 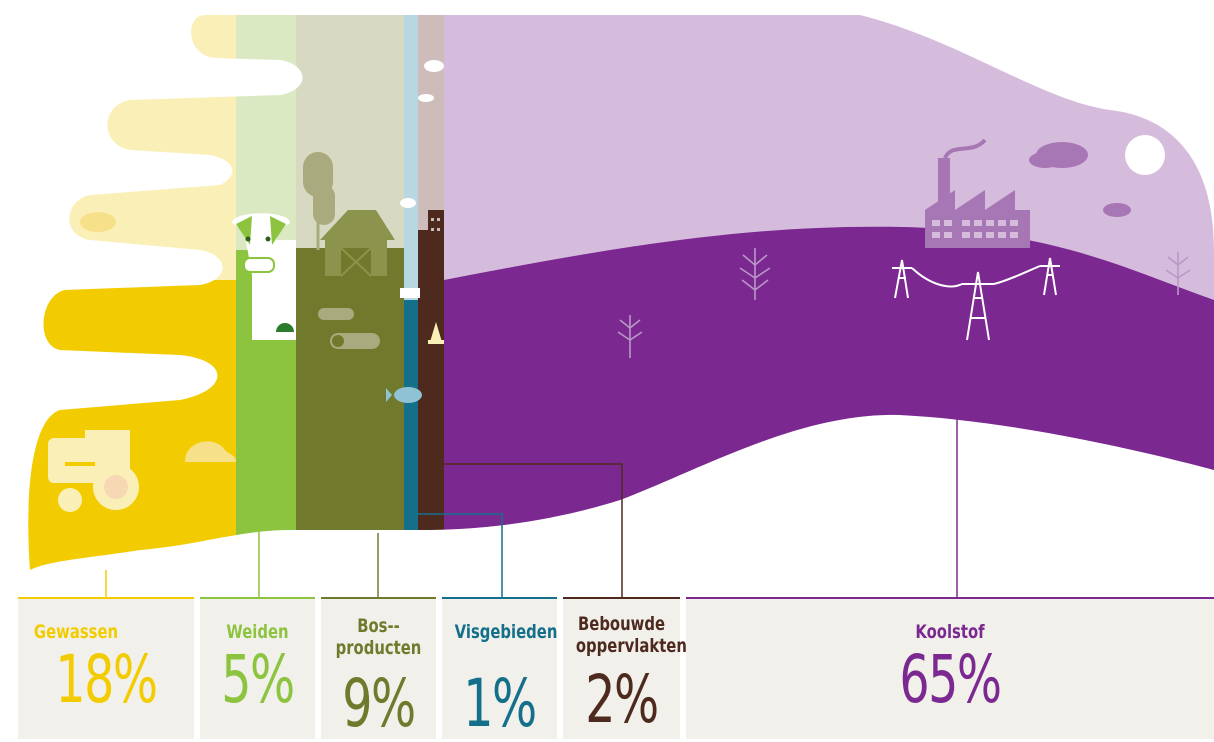 I want to click on card-koolstof: Koolstof 65%, so click(x=950, y=668).